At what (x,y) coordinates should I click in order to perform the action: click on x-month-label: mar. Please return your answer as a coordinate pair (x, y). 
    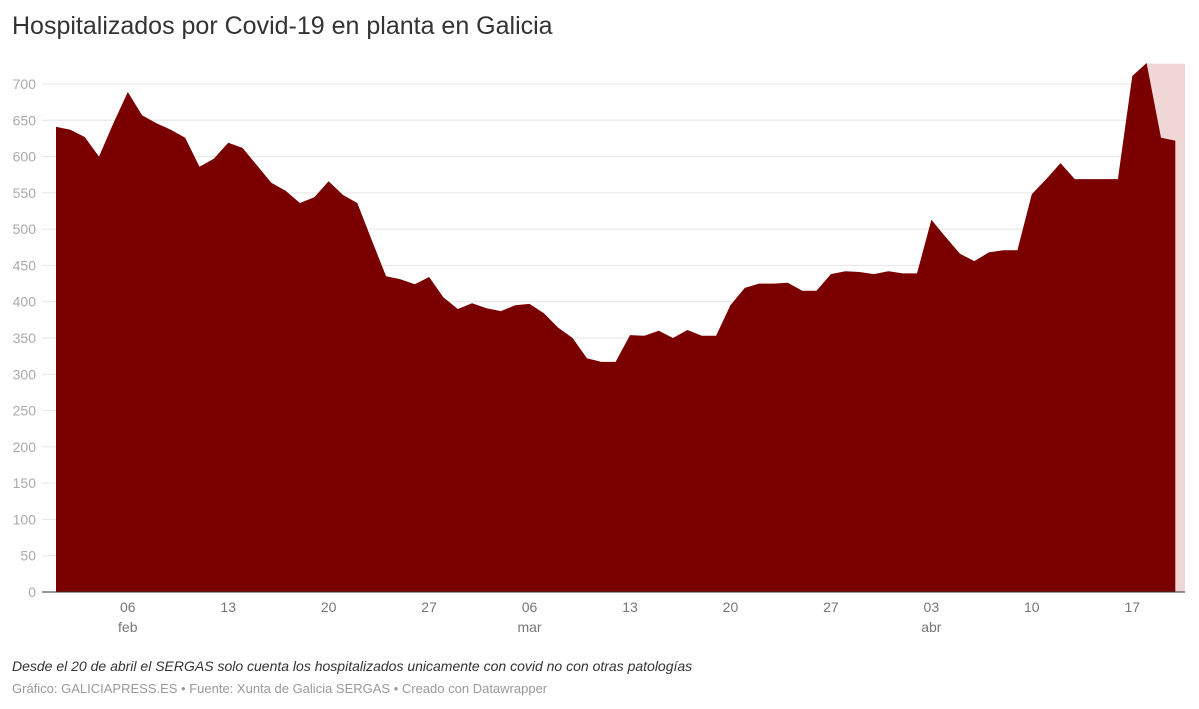
    Looking at the image, I should click on (529, 627).